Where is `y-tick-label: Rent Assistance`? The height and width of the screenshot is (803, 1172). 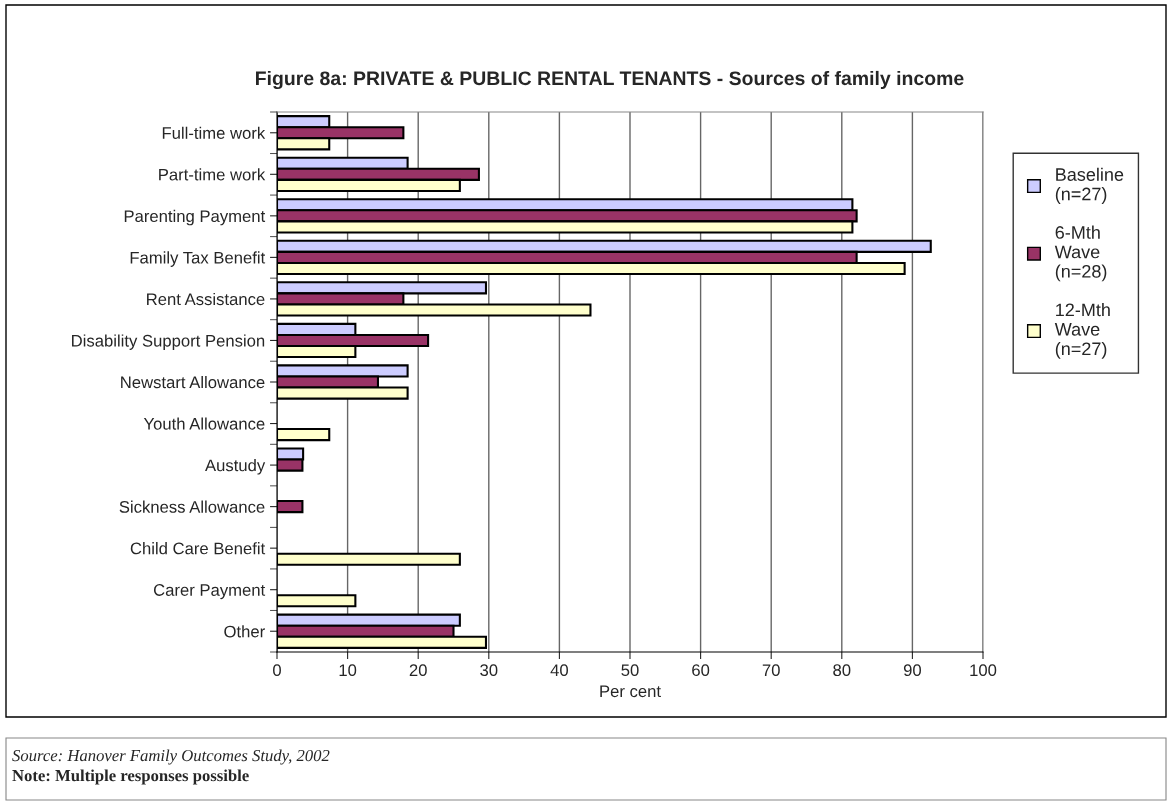 y-tick-label: Rent Assistance is located at coordinates (206, 299).